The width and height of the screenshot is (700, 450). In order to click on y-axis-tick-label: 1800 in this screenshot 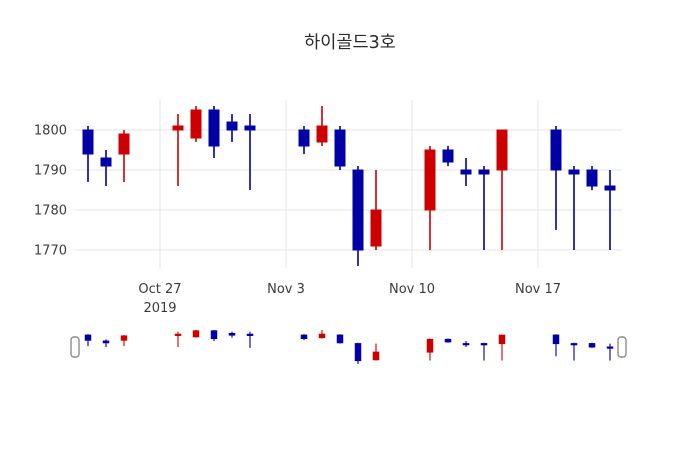, I will do `click(50, 131)`.